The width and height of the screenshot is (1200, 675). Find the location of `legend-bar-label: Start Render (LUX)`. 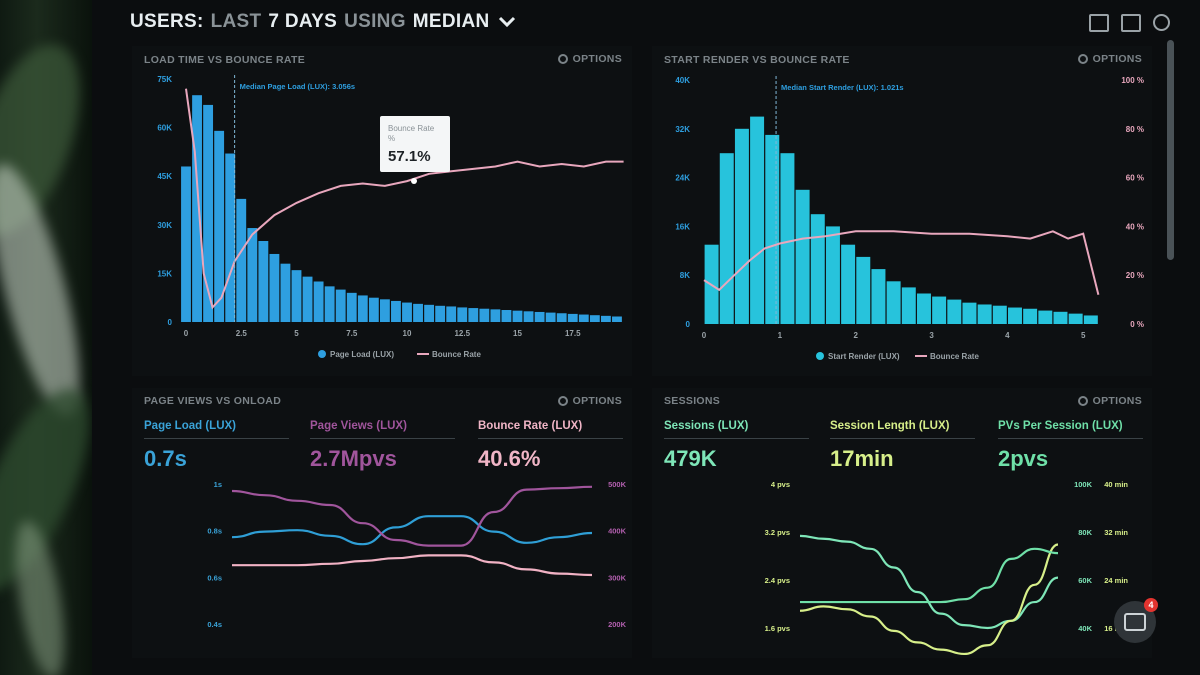

legend-bar-label: Start Render (LUX) is located at coordinates (864, 356).